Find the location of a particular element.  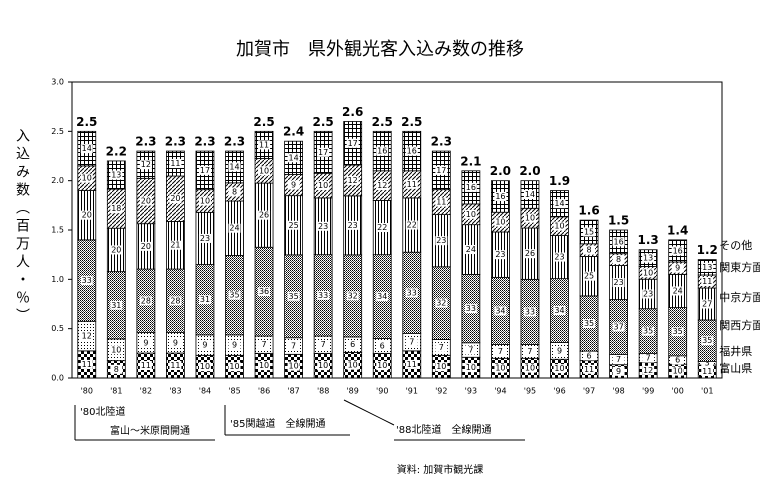

legend-label: 福井県 is located at coordinates (735, 351).